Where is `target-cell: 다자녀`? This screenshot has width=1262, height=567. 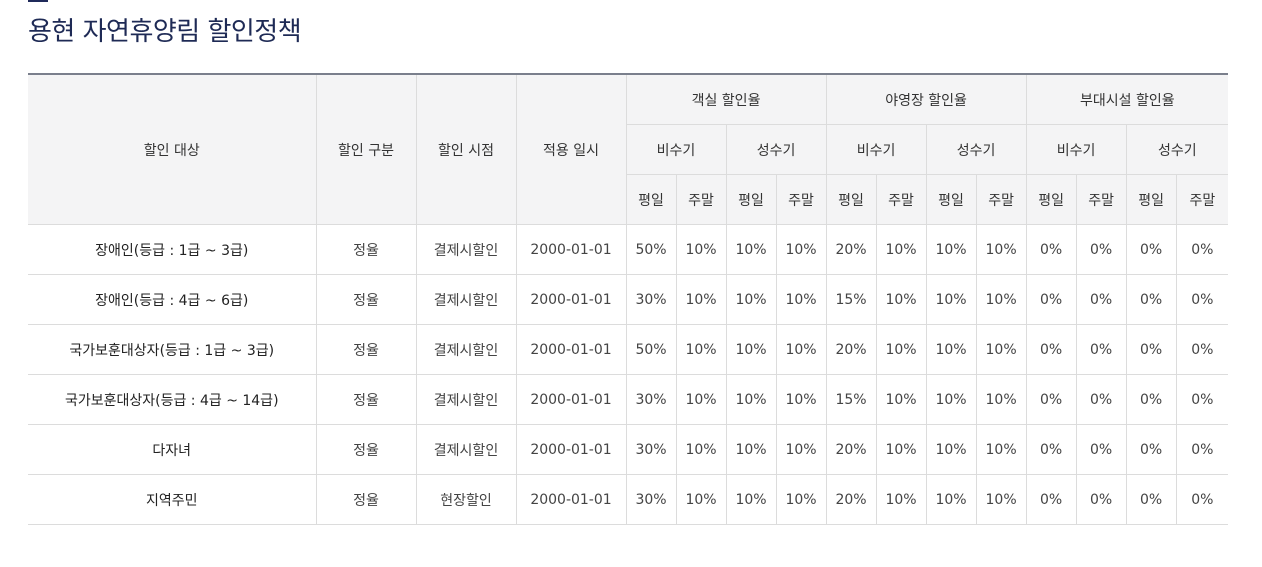 target-cell: 다자녀 is located at coordinates (172, 449).